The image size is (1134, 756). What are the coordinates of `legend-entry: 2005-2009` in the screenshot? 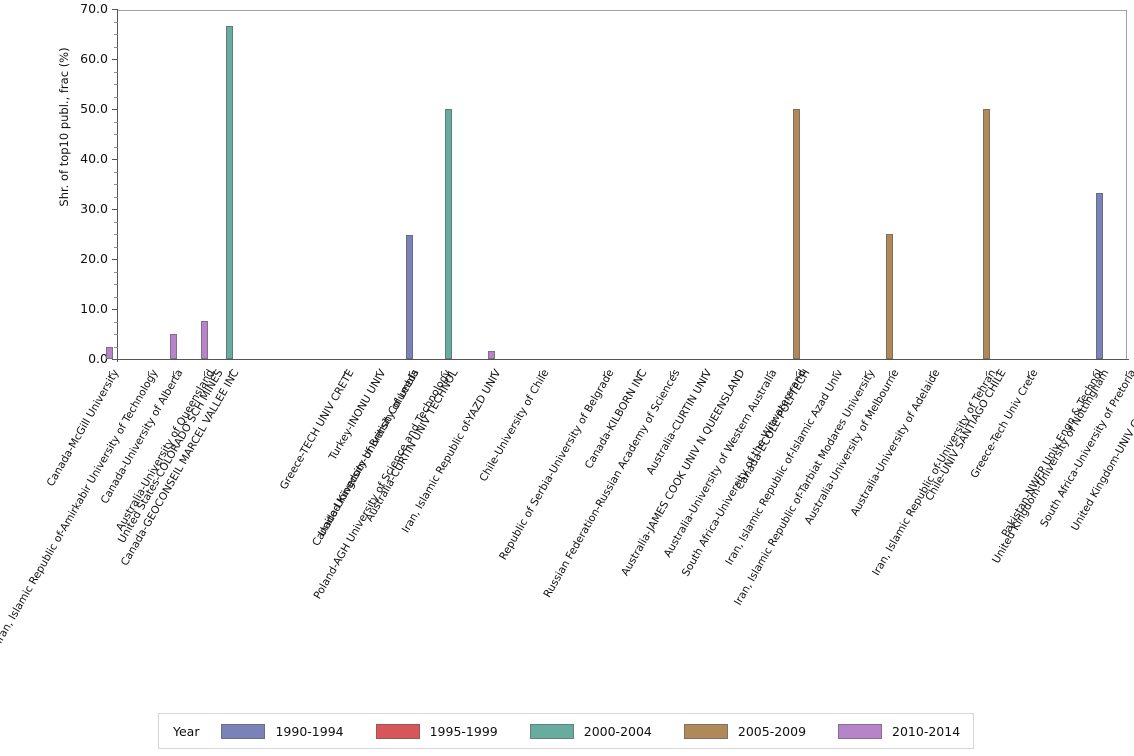 It's located at (745, 731).